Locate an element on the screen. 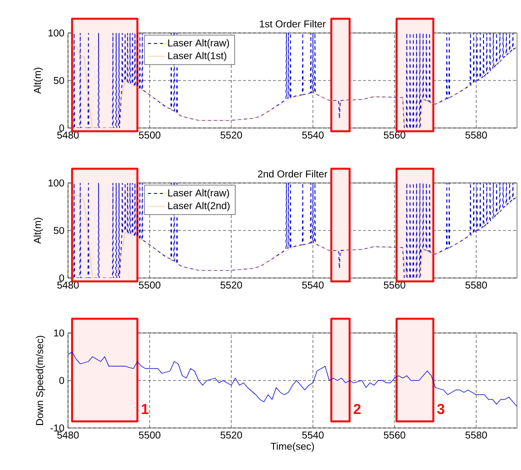 The image size is (521, 470). chart-title: 1st Order Filter is located at coordinates (293, 24).